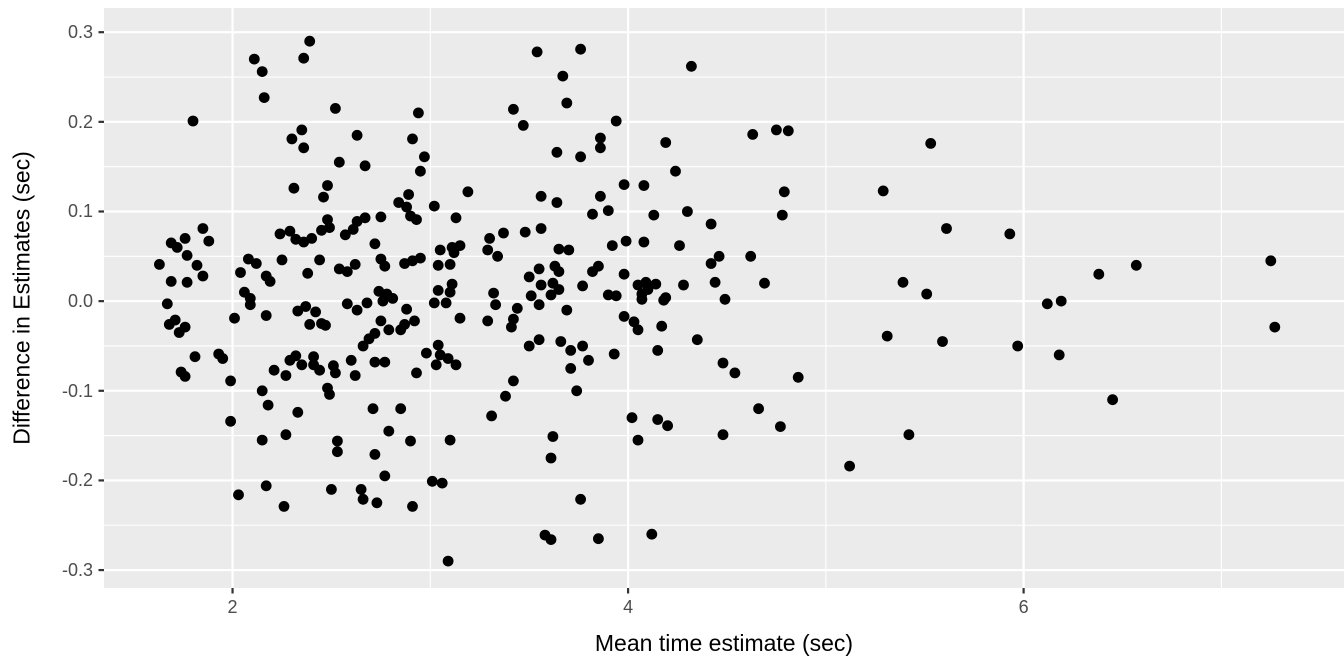 This screenshot has width=1344, height=672. Describe the element at coordinates (1023, 607) in the screenshot. I see `x-tick-label: 6` at that location.